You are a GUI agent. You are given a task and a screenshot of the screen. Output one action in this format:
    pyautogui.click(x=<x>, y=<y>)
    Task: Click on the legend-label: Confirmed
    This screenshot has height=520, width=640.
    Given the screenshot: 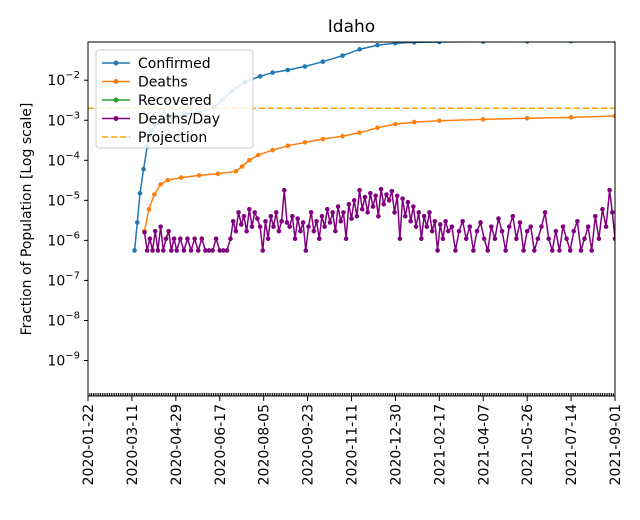 What is the action you would take?
    pyautogui.click(x=174, y=64)
    